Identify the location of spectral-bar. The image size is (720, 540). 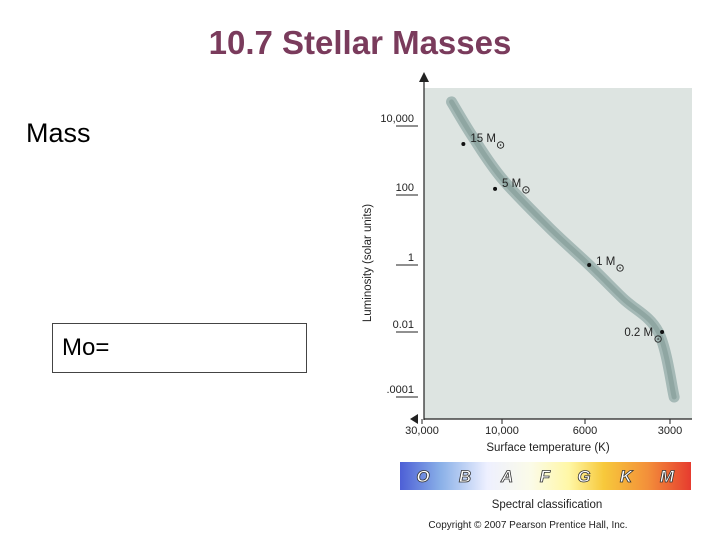
(545, 476).